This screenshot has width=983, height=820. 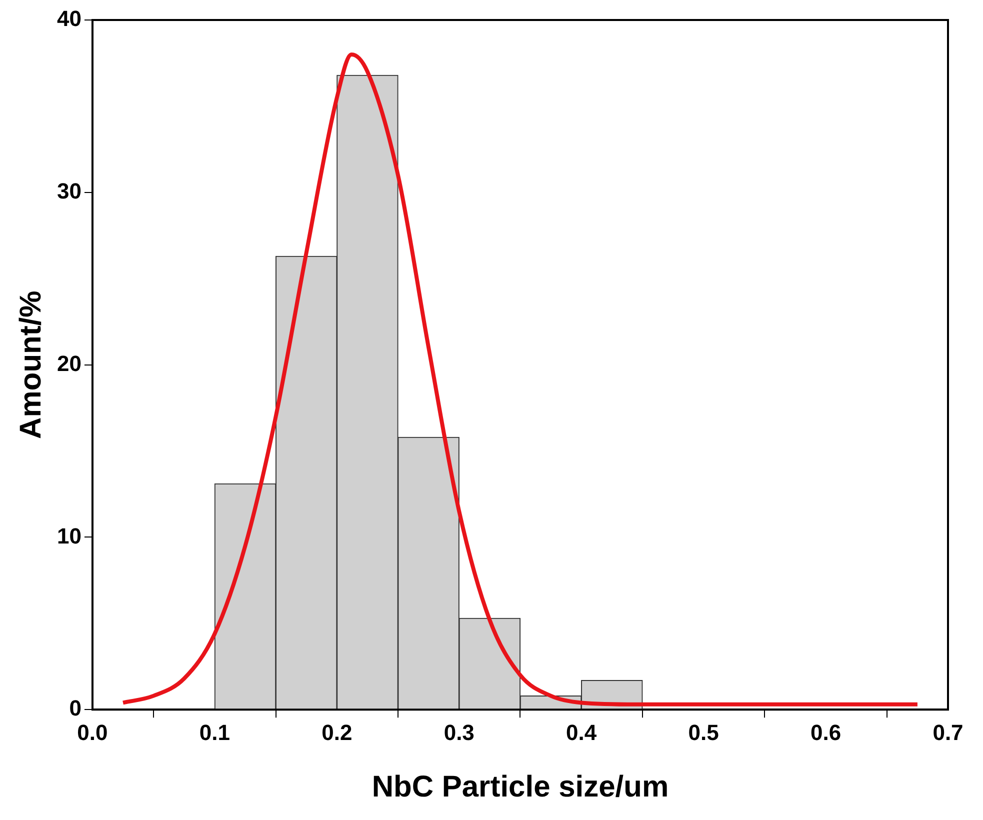 I want to click on x-tick-label: 0.4, so click(x=582, y=732).